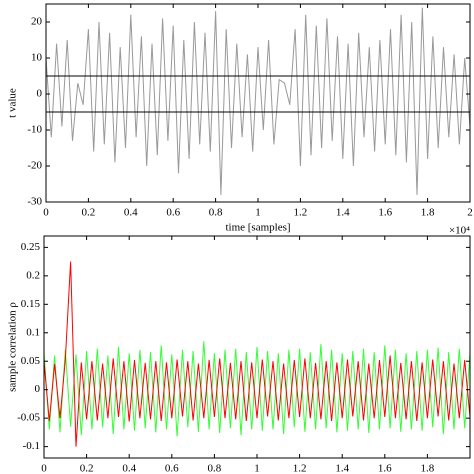 The image size is (474, 474). I want to click on y-tick-label: 0.05, so click(31, 361).